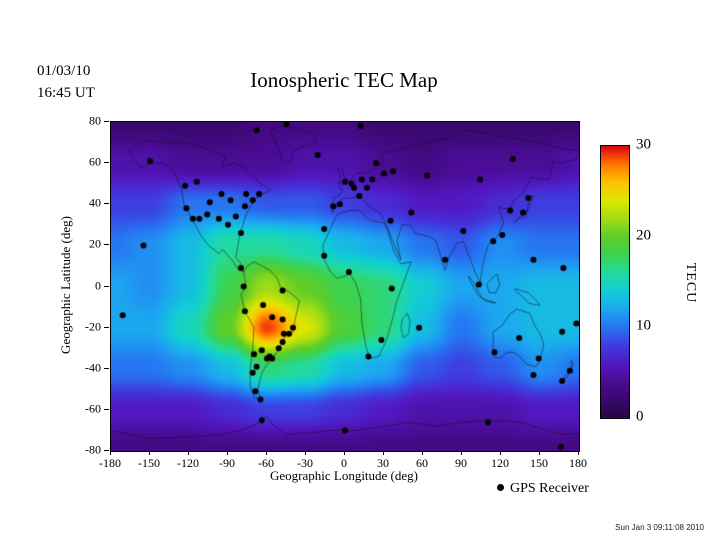  What do you see at coordinates (66, 82) in the screenshot?
I see `observation-datetime: 01/03/10 16:45 UT` at bounding box center [66, 82].